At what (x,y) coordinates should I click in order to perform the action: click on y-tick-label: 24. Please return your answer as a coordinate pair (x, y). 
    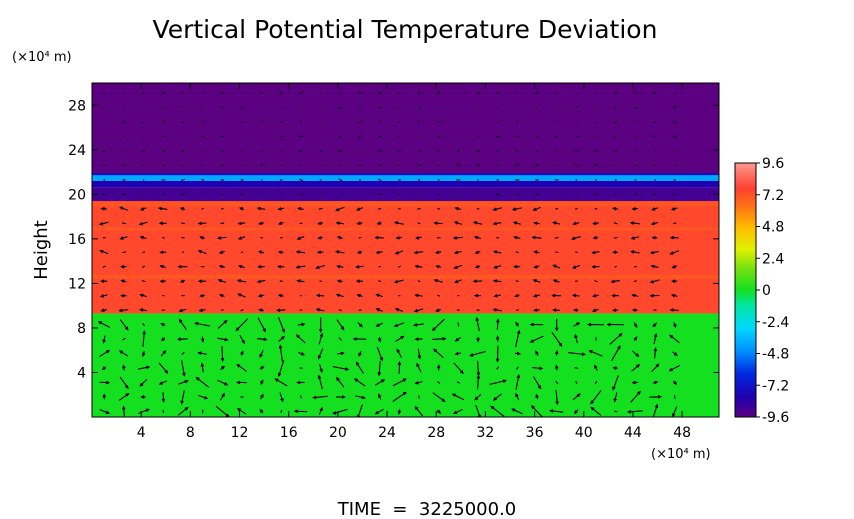
    Looking at the image, I should click on (77, 151).